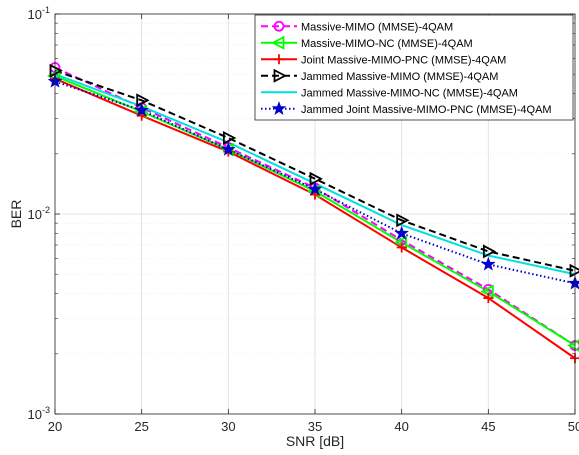 The height and width of the screenshot is (455, 579). Describe the element at coordinates (399, 77) in the screenshot. I see `legend-label: Jammed Massive-MIMO (MMSE)-4QAM` at that location.